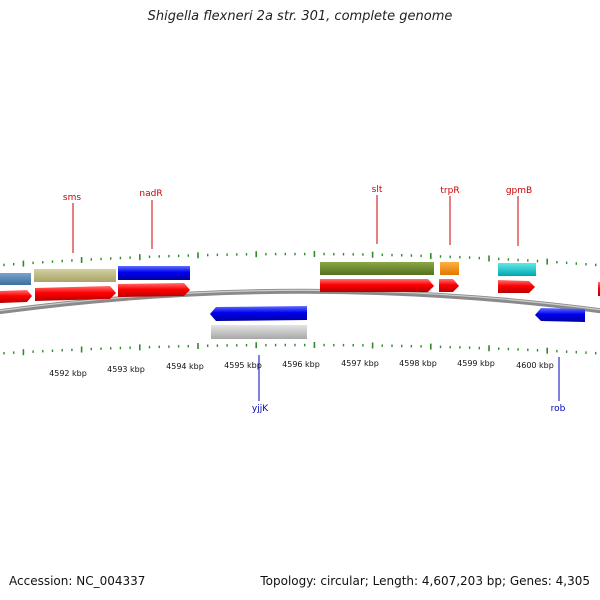  What do you see at coordinates (75, 275) in the screenshot?
I see `cog-bar-khaki` at bounding box center [75, 275].